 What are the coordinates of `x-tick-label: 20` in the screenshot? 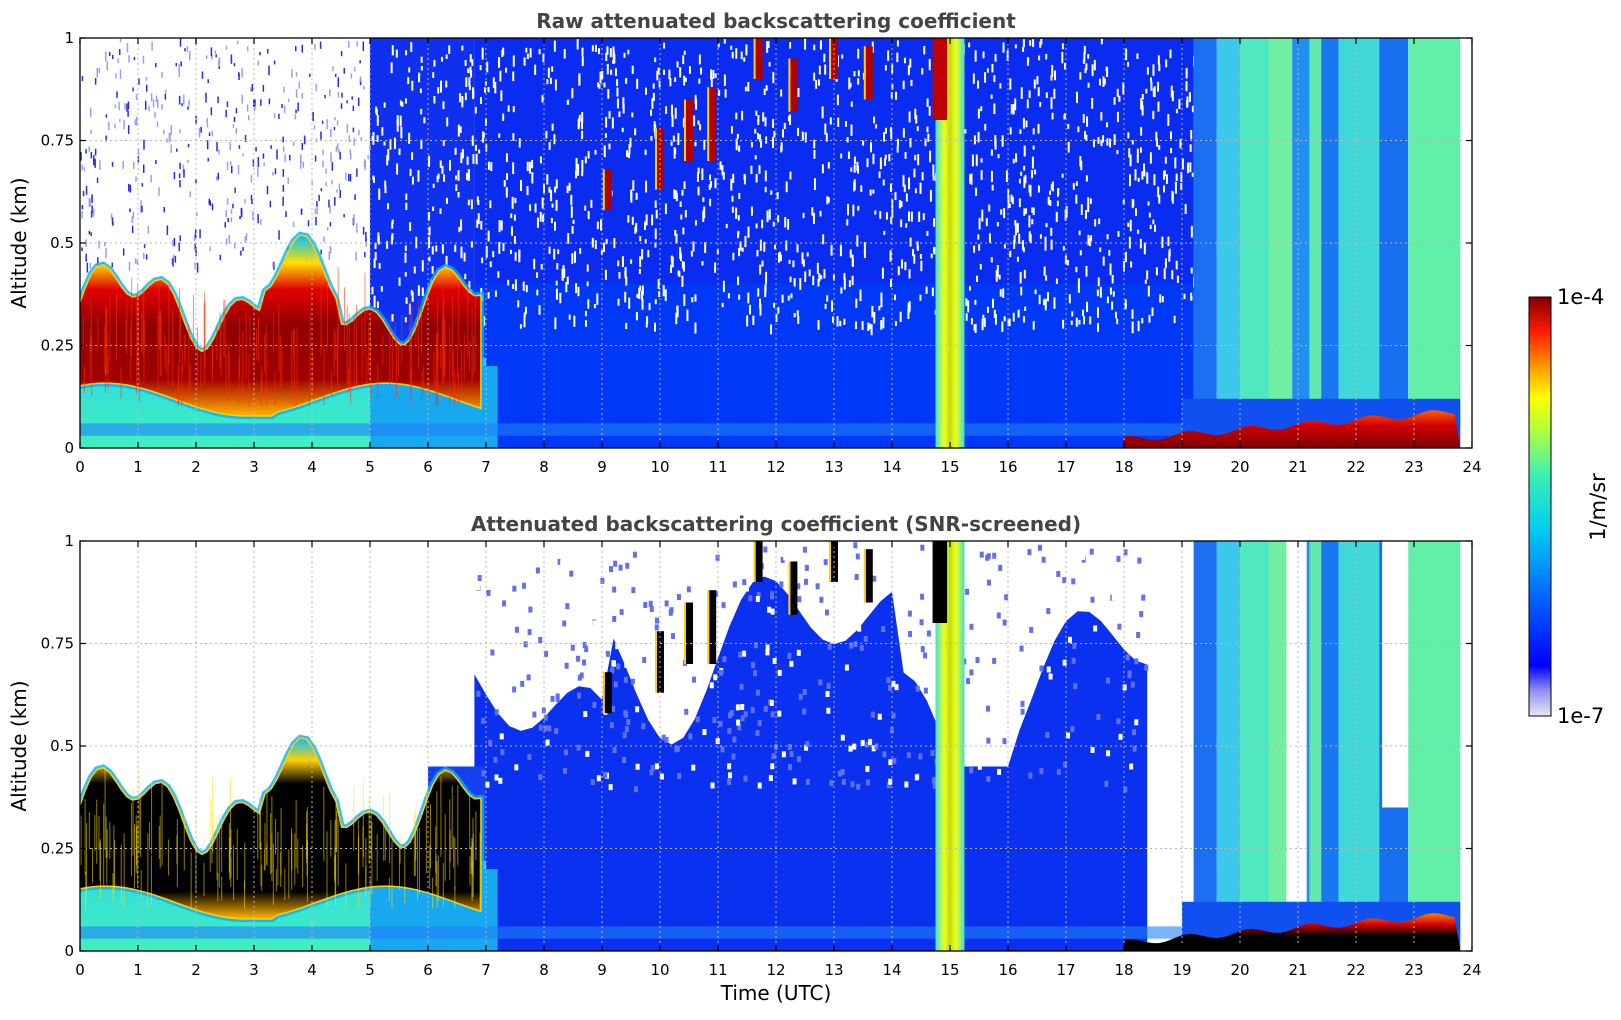 It's located at (1239, 467).